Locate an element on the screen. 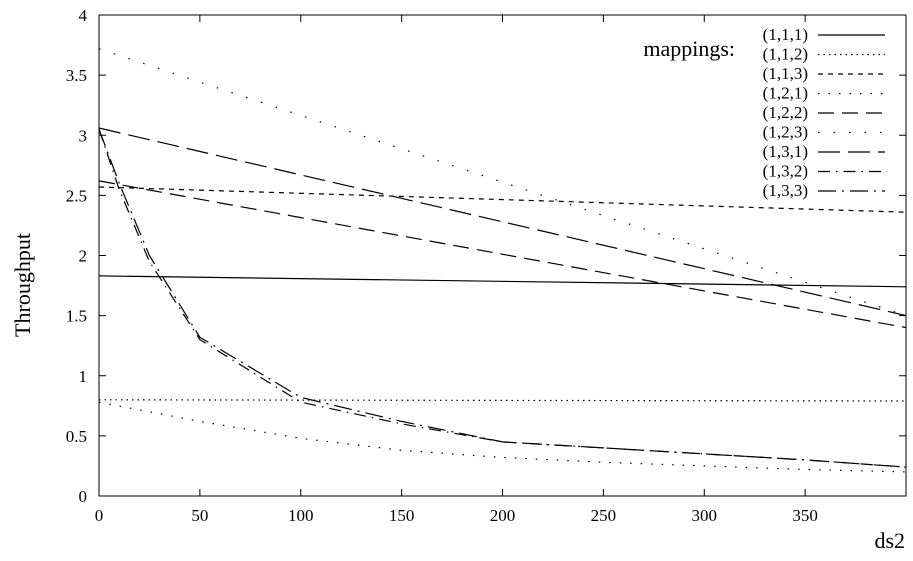 The image size is (913, 561). legend-label: (1,1,2) is located at coordinates (785, 54).